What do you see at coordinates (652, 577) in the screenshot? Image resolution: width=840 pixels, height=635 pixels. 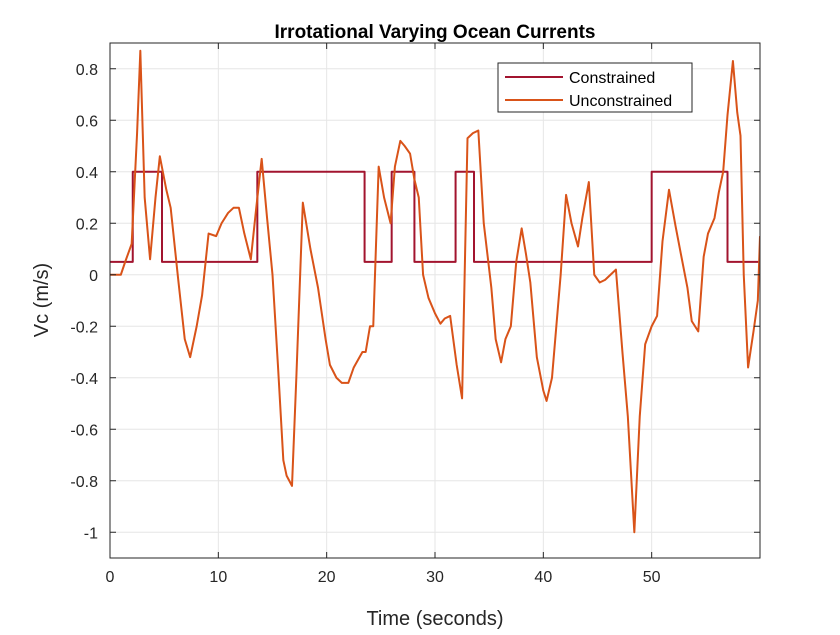 I see `x-tick-label: 50` at bounding box center [652, 577].